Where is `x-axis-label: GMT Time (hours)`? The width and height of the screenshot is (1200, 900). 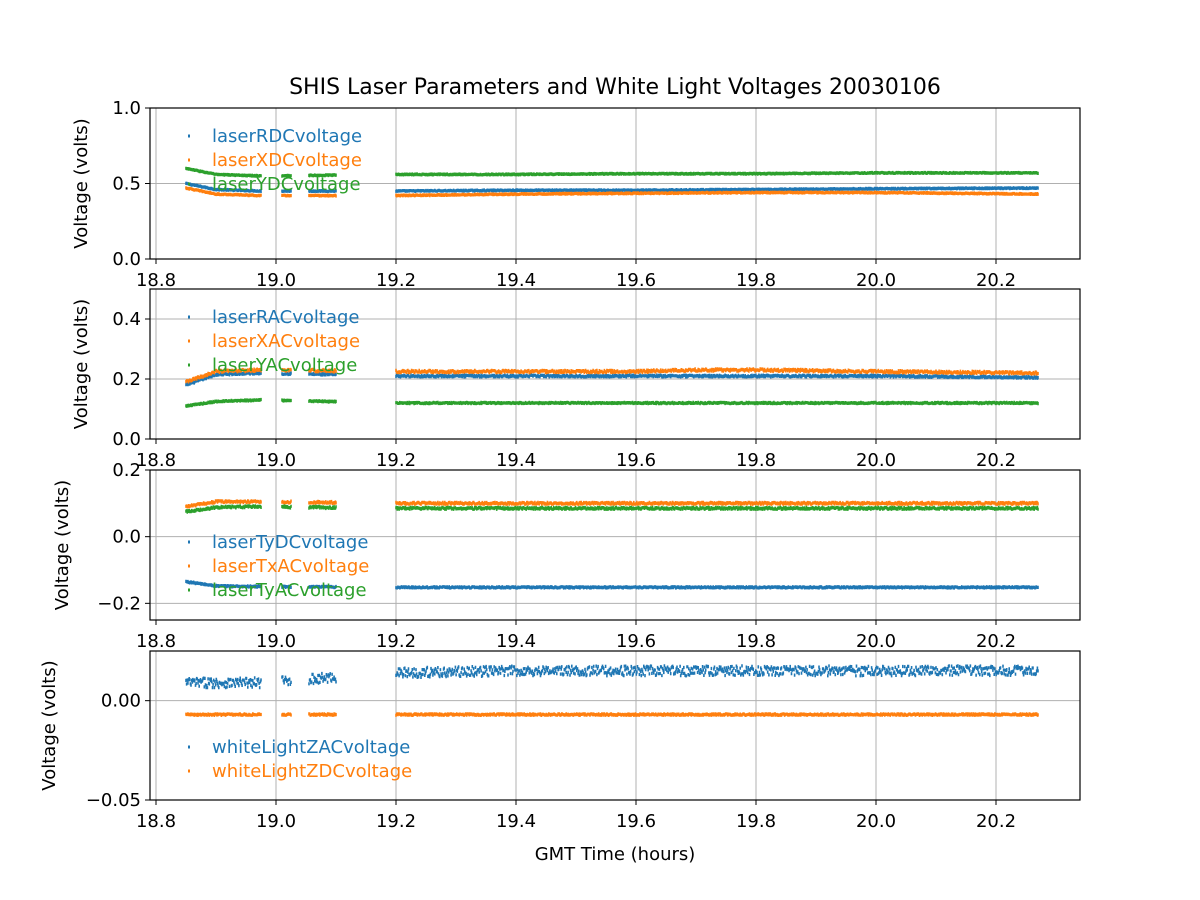 x-axis-label: GMT Time (hours) is located at coordinates (615, 854).